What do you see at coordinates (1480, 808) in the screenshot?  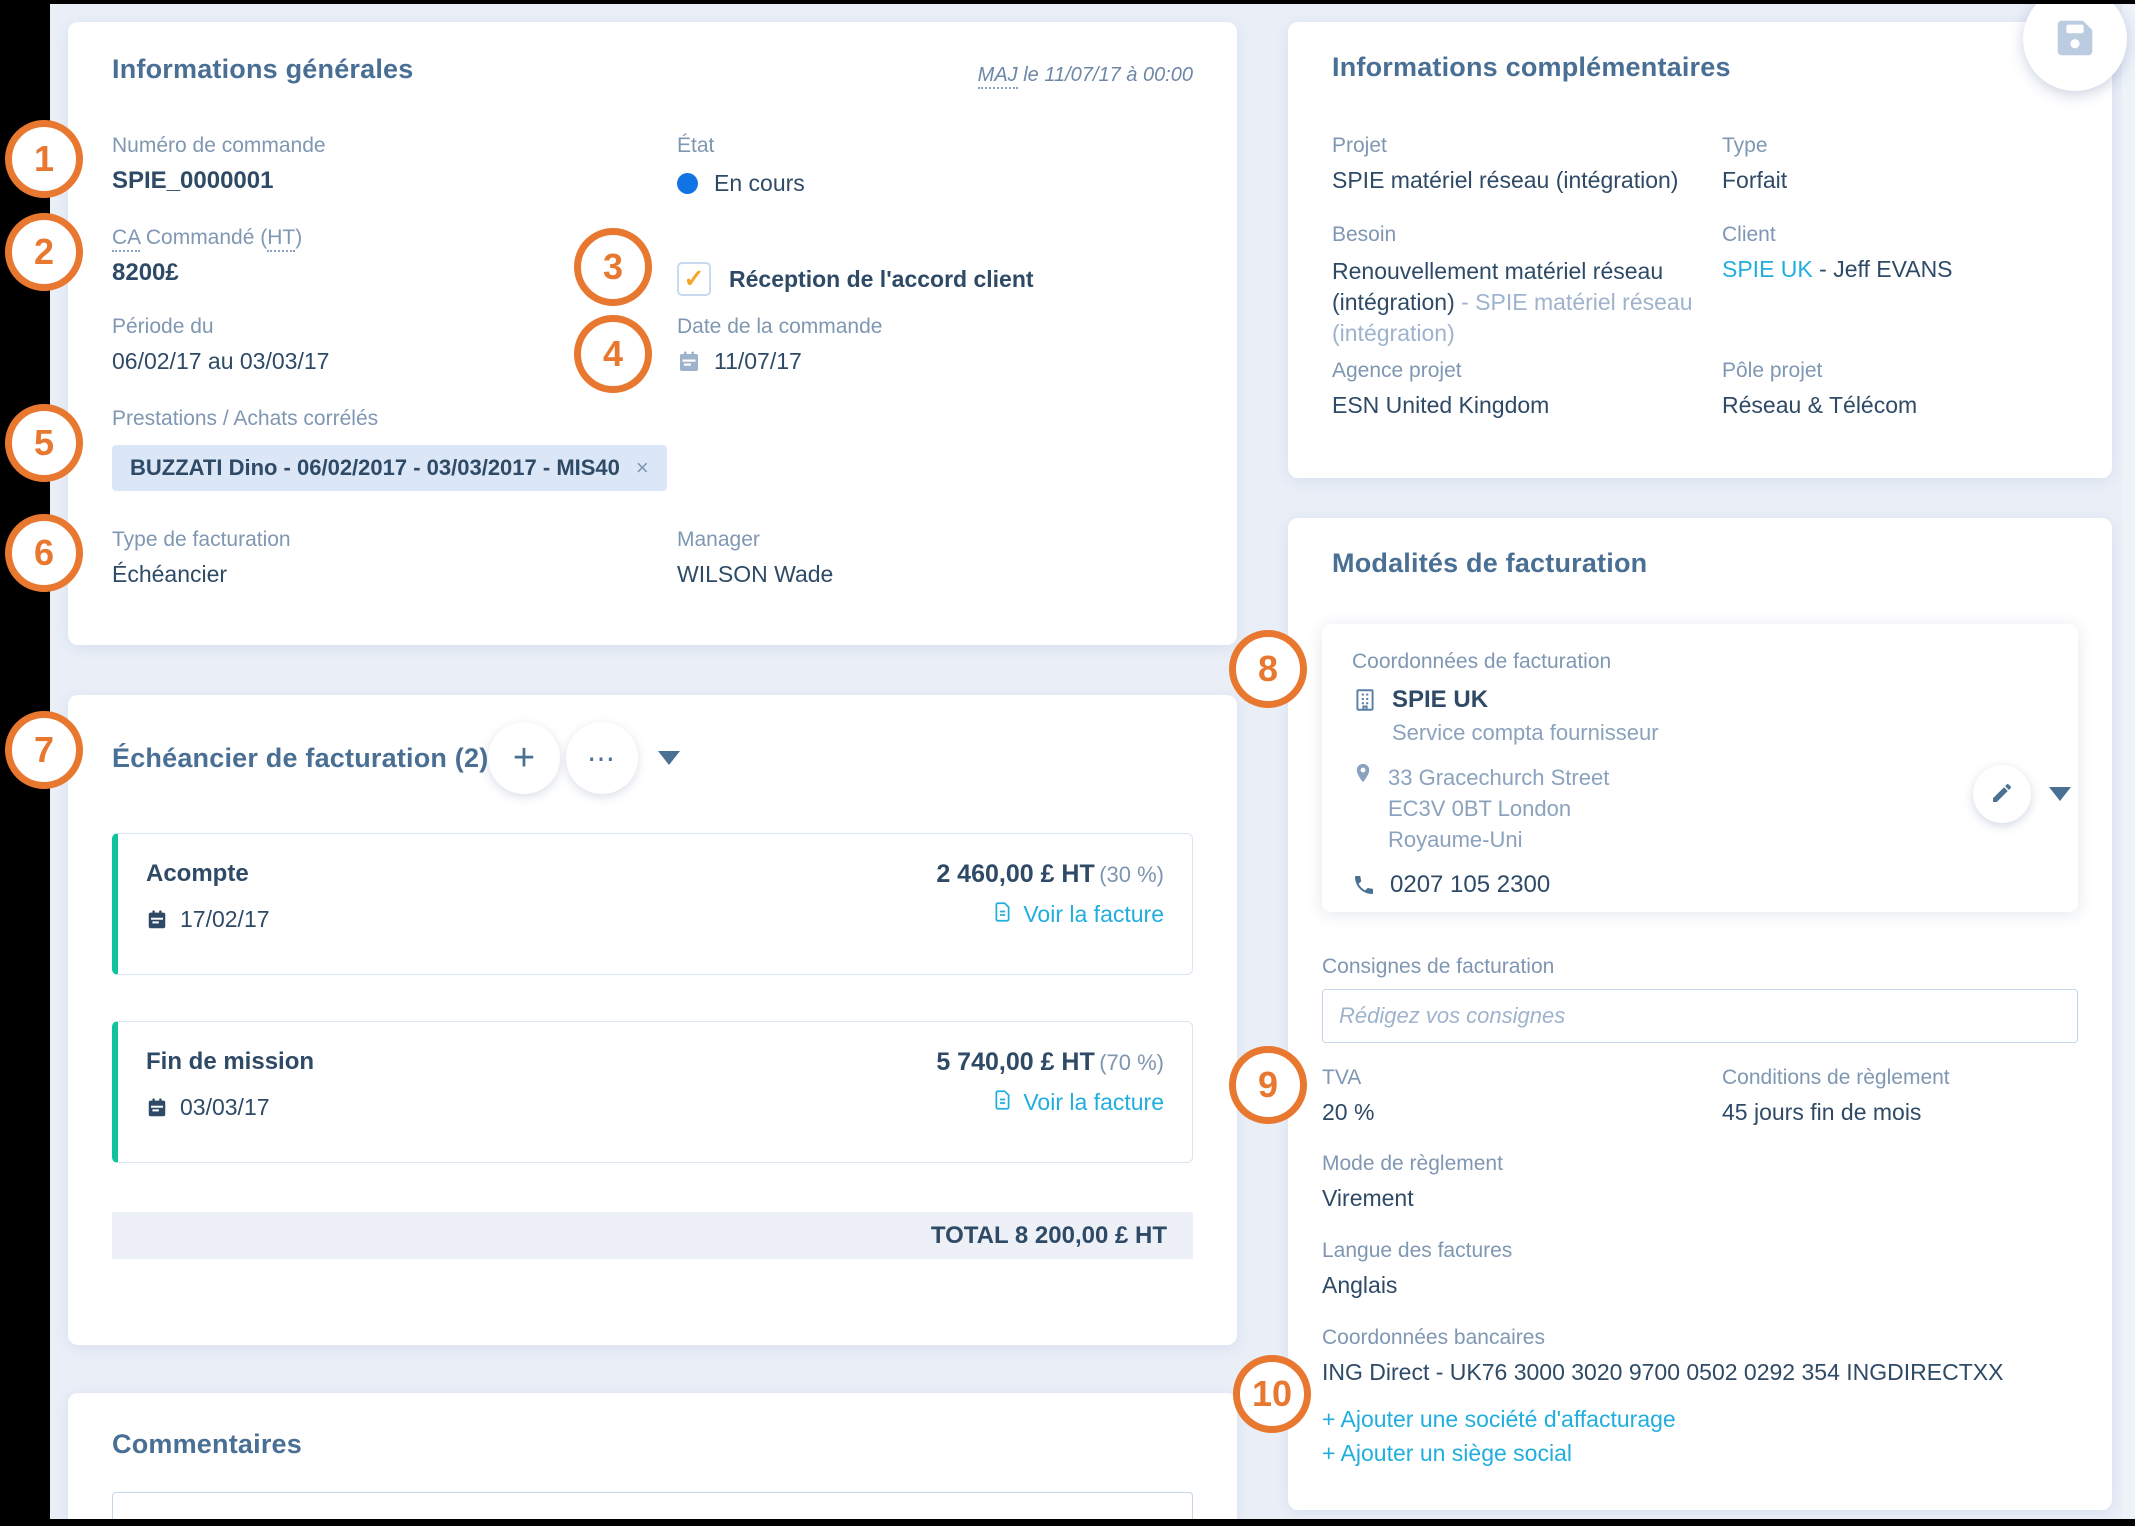 I see `address-line: EC3V 0BT London` at bounding box center [1480, 808].